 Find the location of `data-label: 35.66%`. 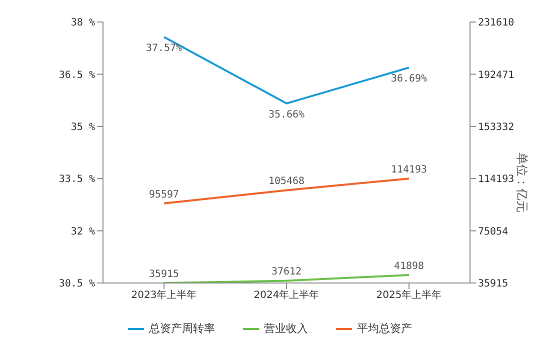

data-label: 35.66% is located at coordinates (286, 114).